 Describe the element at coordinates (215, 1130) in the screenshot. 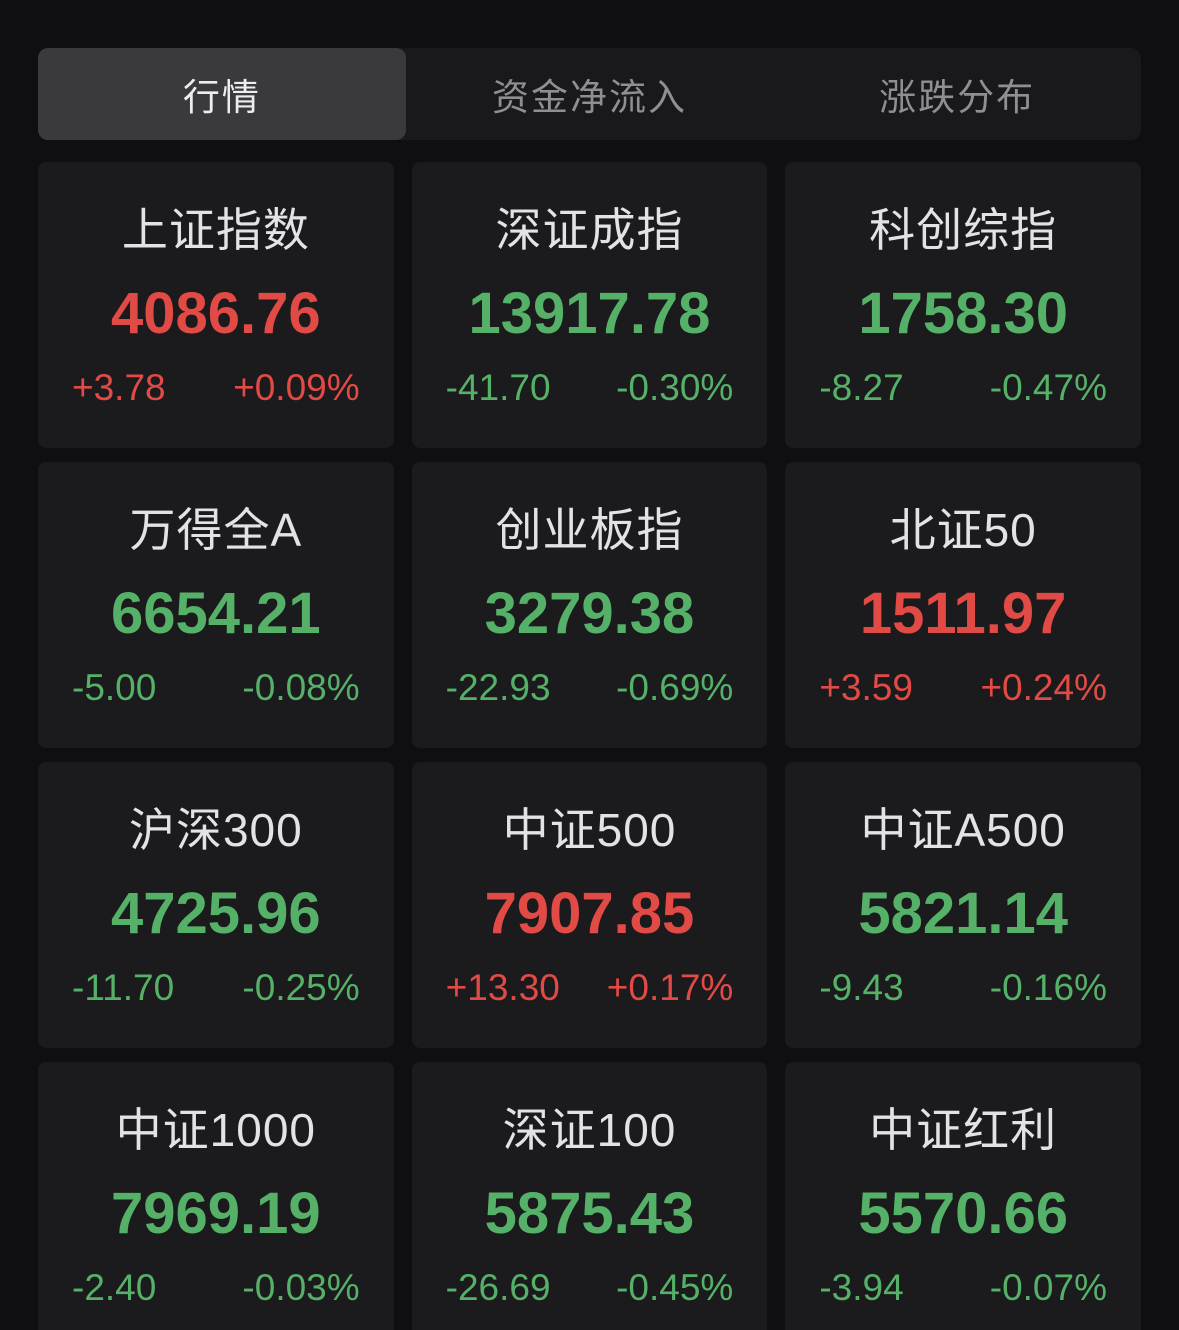

I see `index-name: 中证1000` at that location.